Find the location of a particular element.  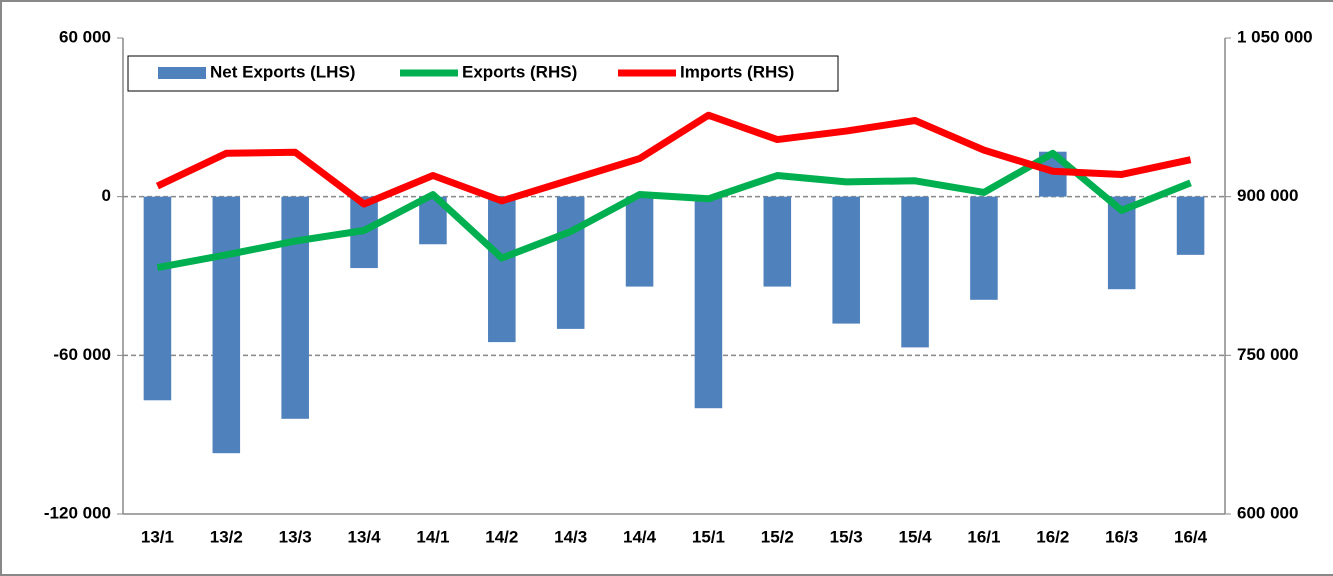

legend-label: Imports (RHS) is located at coordinates (737, 71).